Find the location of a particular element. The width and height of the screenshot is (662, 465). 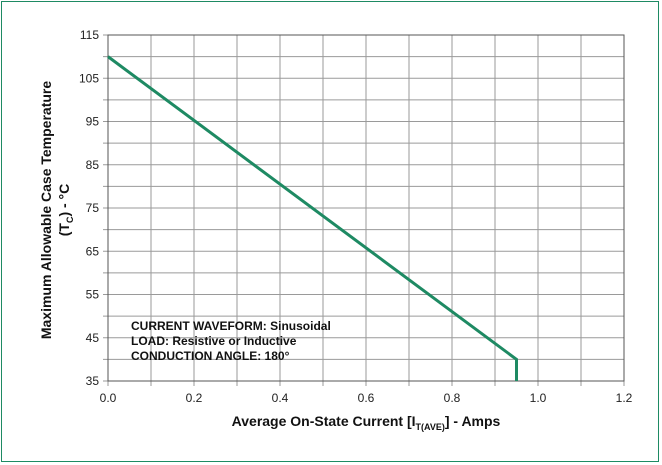

y-axis-title-line1: Maximum Allowable Case Temperature is located at coordinates (46, 210).